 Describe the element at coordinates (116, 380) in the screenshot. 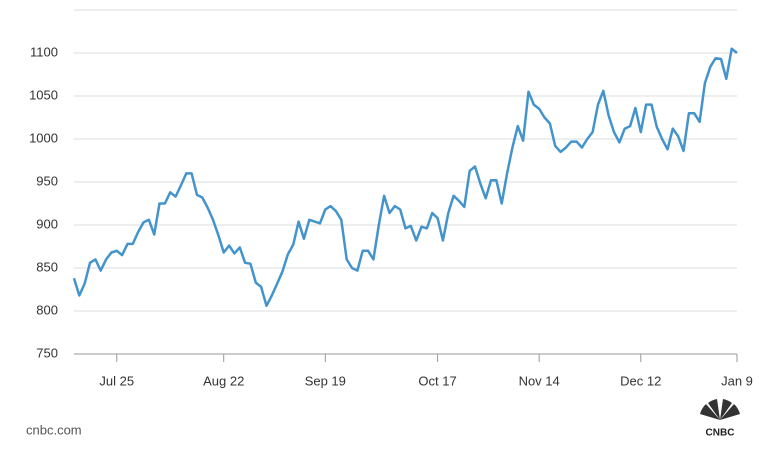

I see `x-tick-label: Jul 25` at that location.